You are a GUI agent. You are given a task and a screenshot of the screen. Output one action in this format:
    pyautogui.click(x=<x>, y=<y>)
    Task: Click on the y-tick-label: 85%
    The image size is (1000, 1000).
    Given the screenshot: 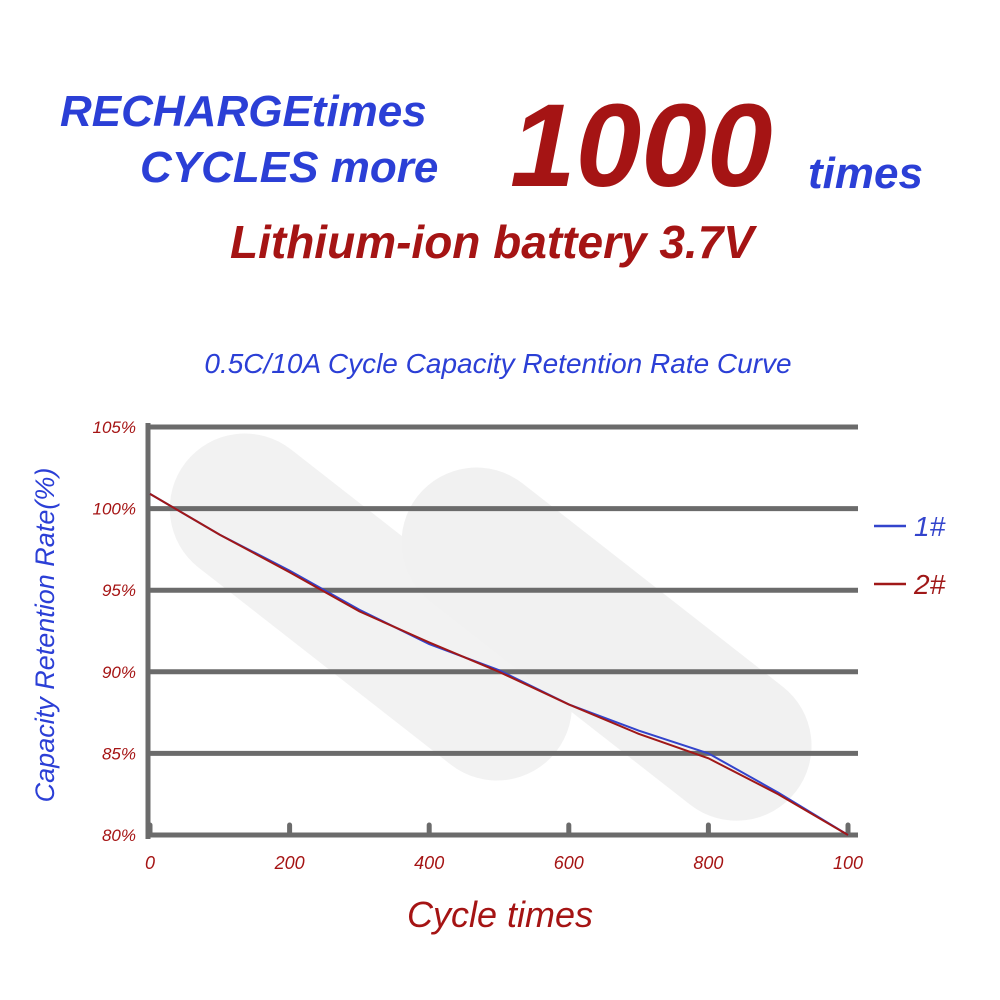 What is the action you would take?
    pyautogui.click(x=119, y=753)
    